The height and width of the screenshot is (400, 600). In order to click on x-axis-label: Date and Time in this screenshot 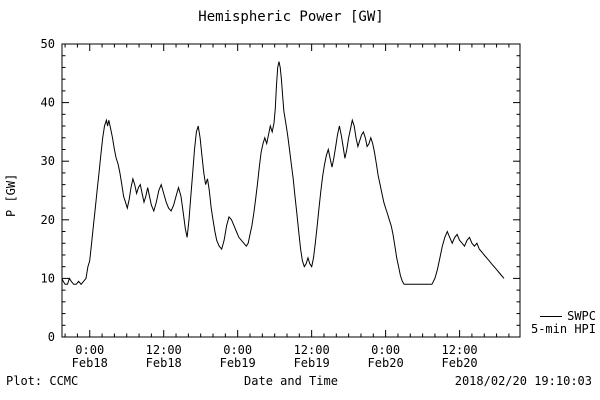, I will do `click(291, 381)`.